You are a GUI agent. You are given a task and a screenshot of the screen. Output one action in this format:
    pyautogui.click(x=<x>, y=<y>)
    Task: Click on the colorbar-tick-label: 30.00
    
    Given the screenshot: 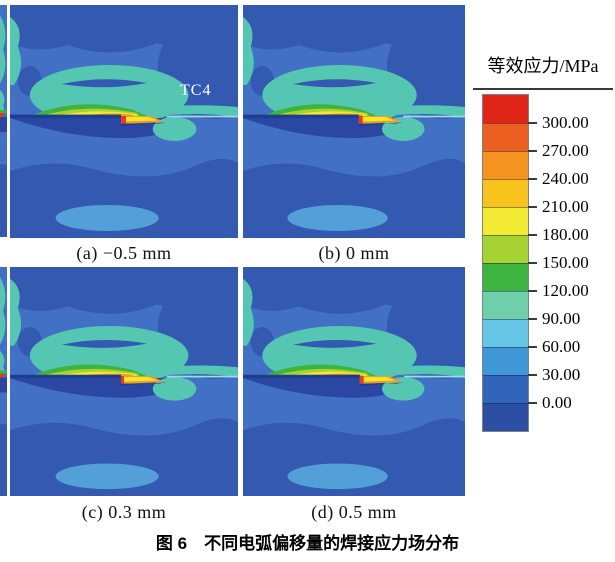 What is the action you would take?
    pyautogui.click(x=561, y=374)
    